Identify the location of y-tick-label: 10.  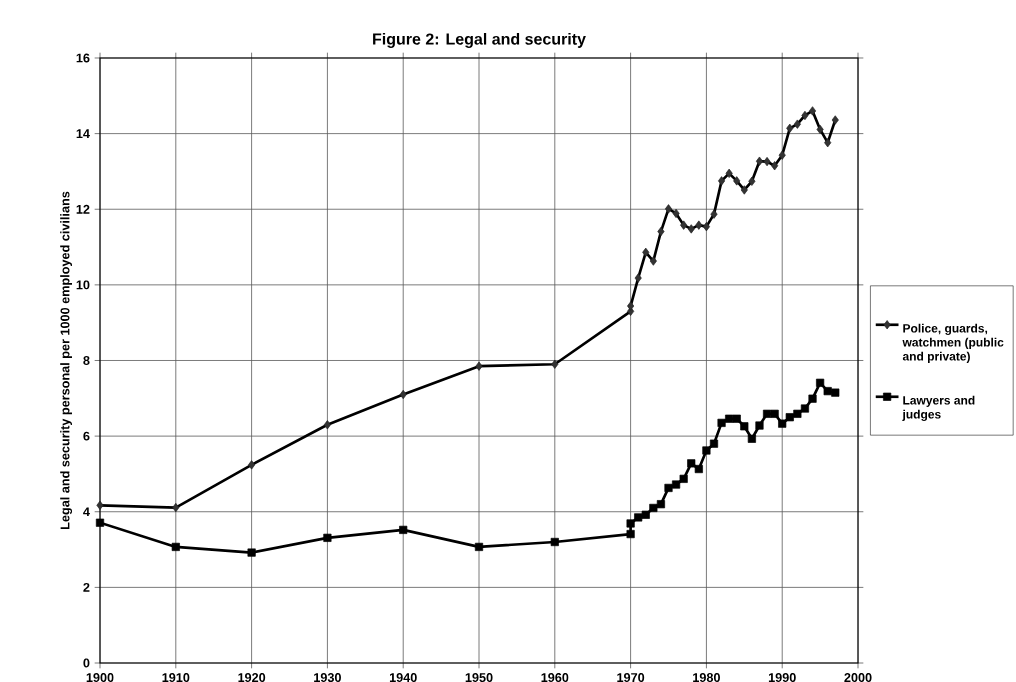
(83, 285).